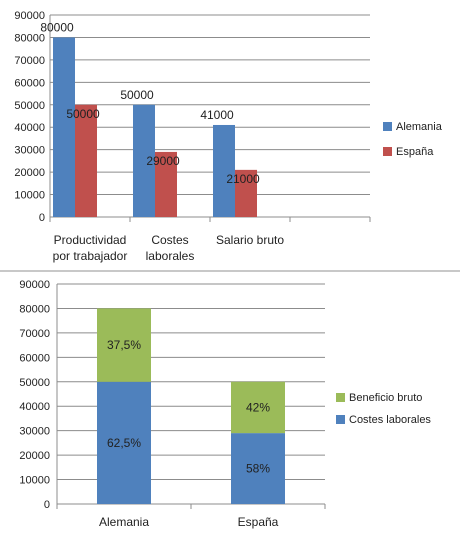  What do you see at coordinates (217, 115) in the screenshot?
I see `data-label: 41000` at bounding box center [217, 115].